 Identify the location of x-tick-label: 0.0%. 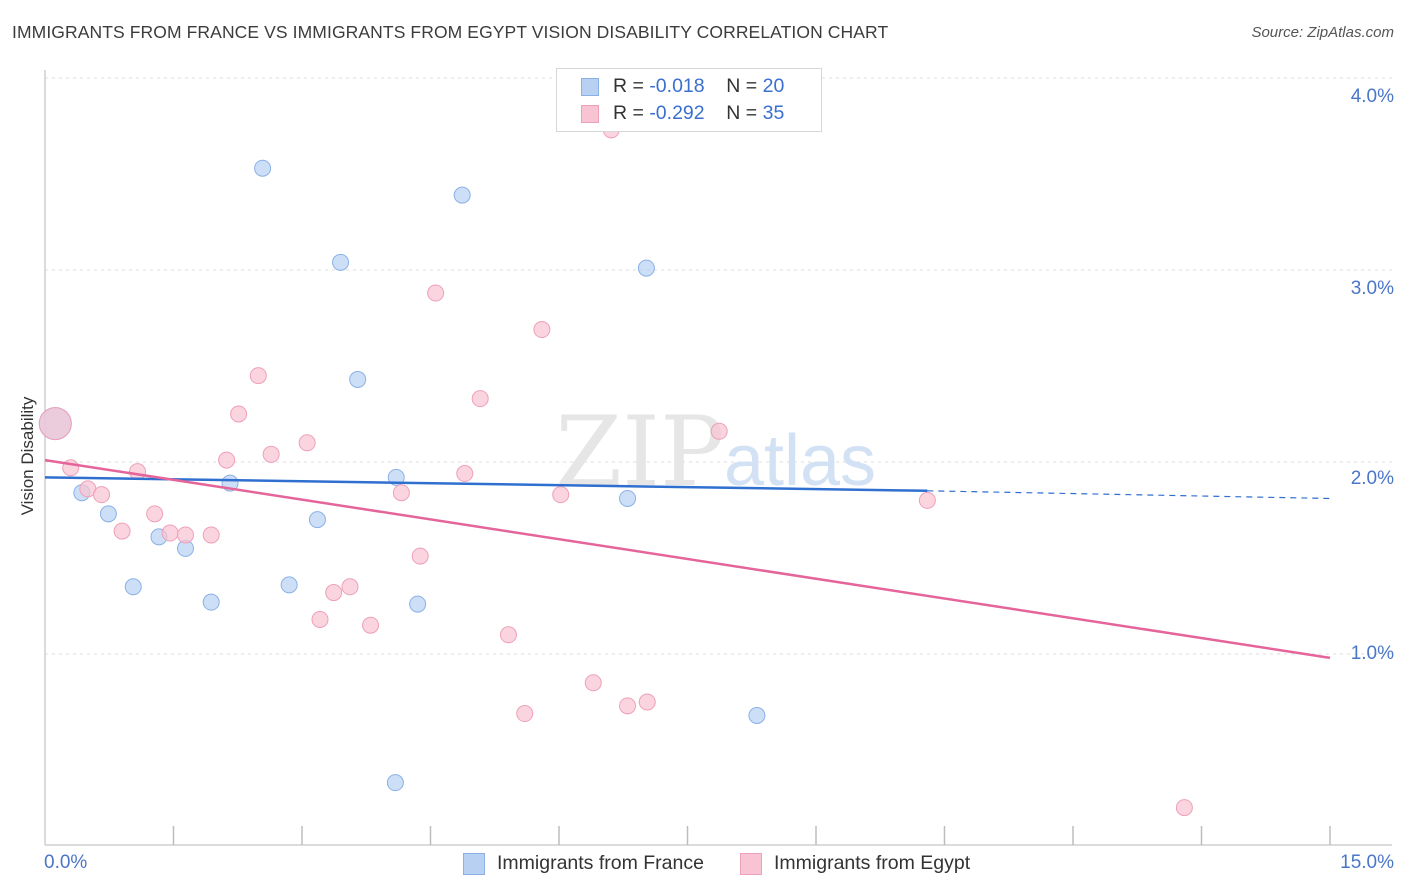
(66, 862).